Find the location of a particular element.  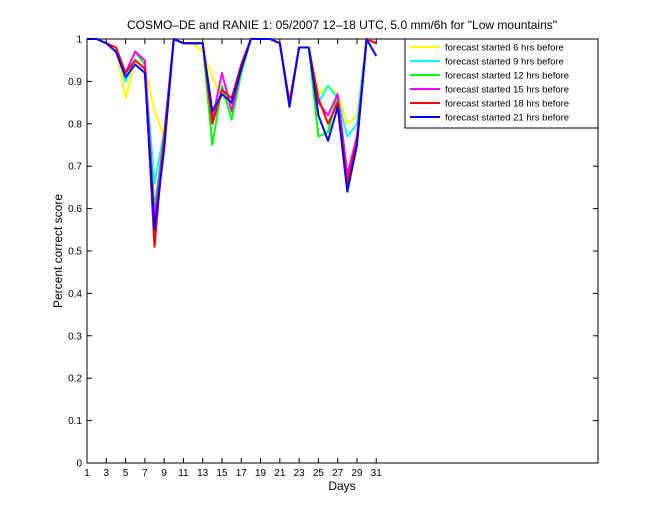

x-axis-label: Days is located at coordinates (341, 486).